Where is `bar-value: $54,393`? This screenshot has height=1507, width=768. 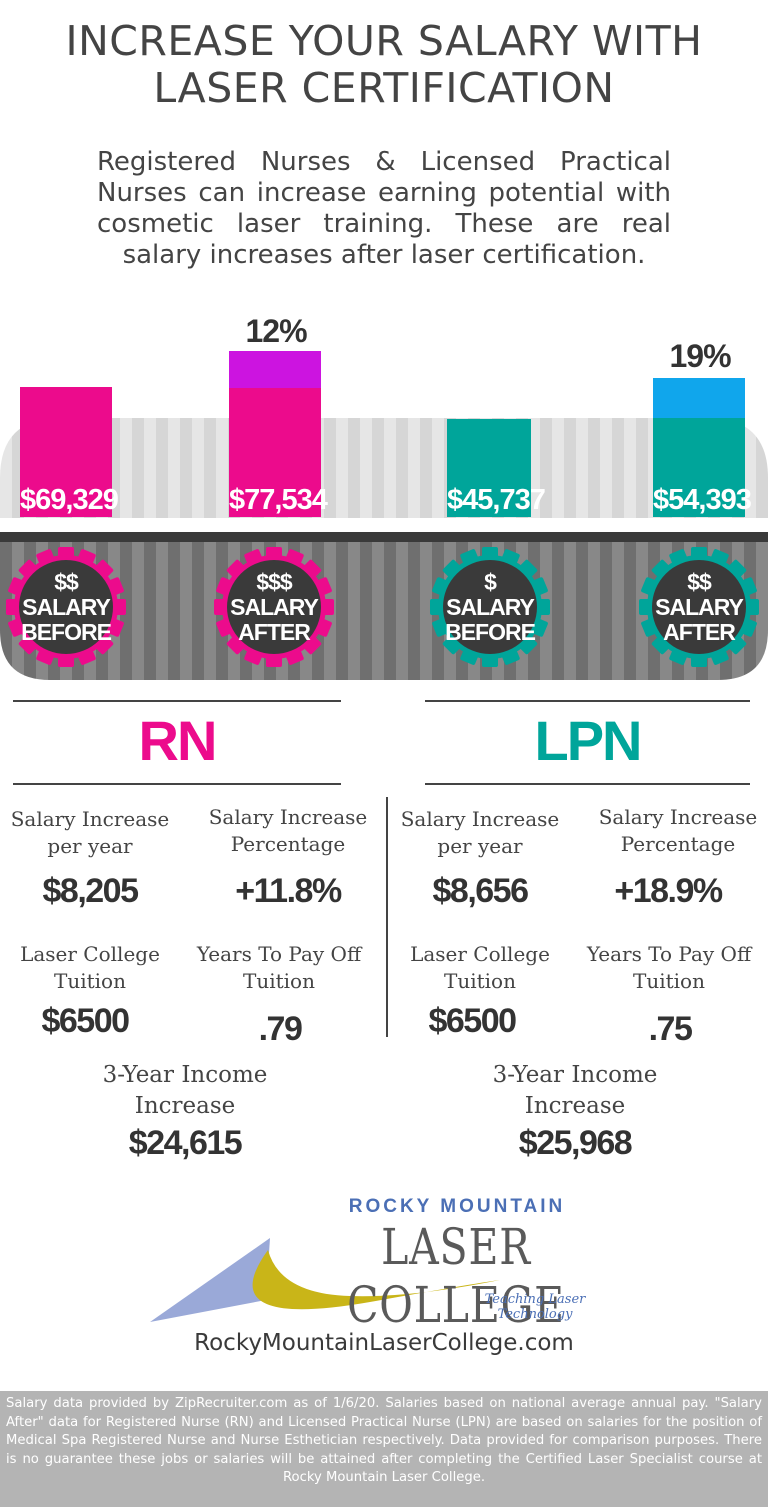 bar-value: $54,393 is located at coordinates (702, 500).